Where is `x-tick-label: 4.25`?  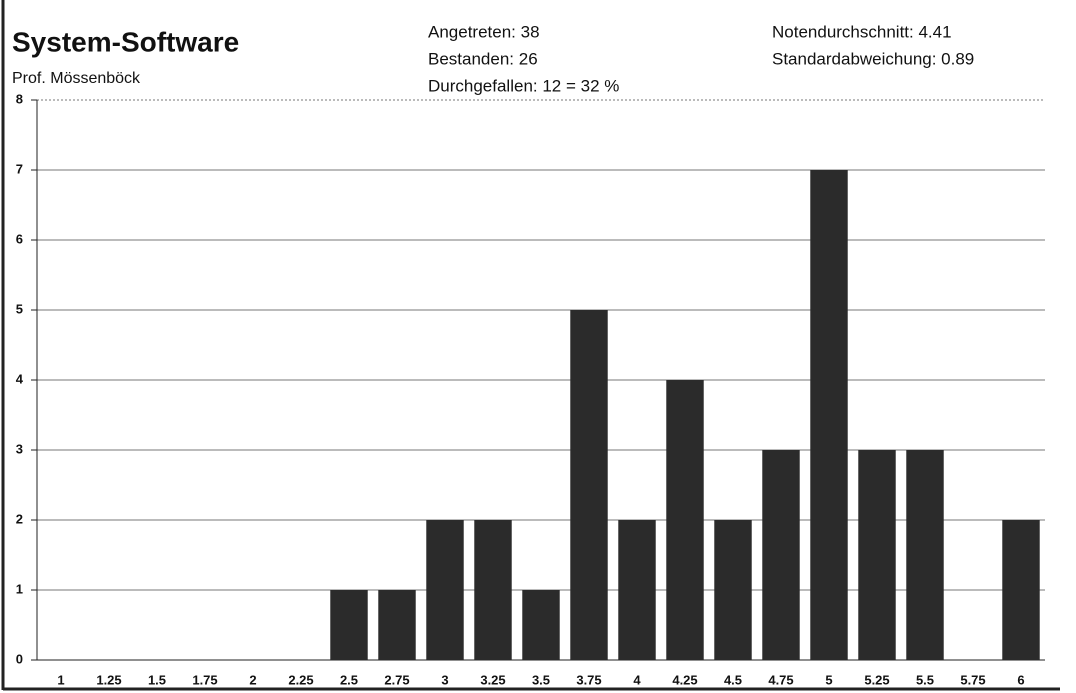 x-tick-label: 4.25 is located at coordinates (684, 679).